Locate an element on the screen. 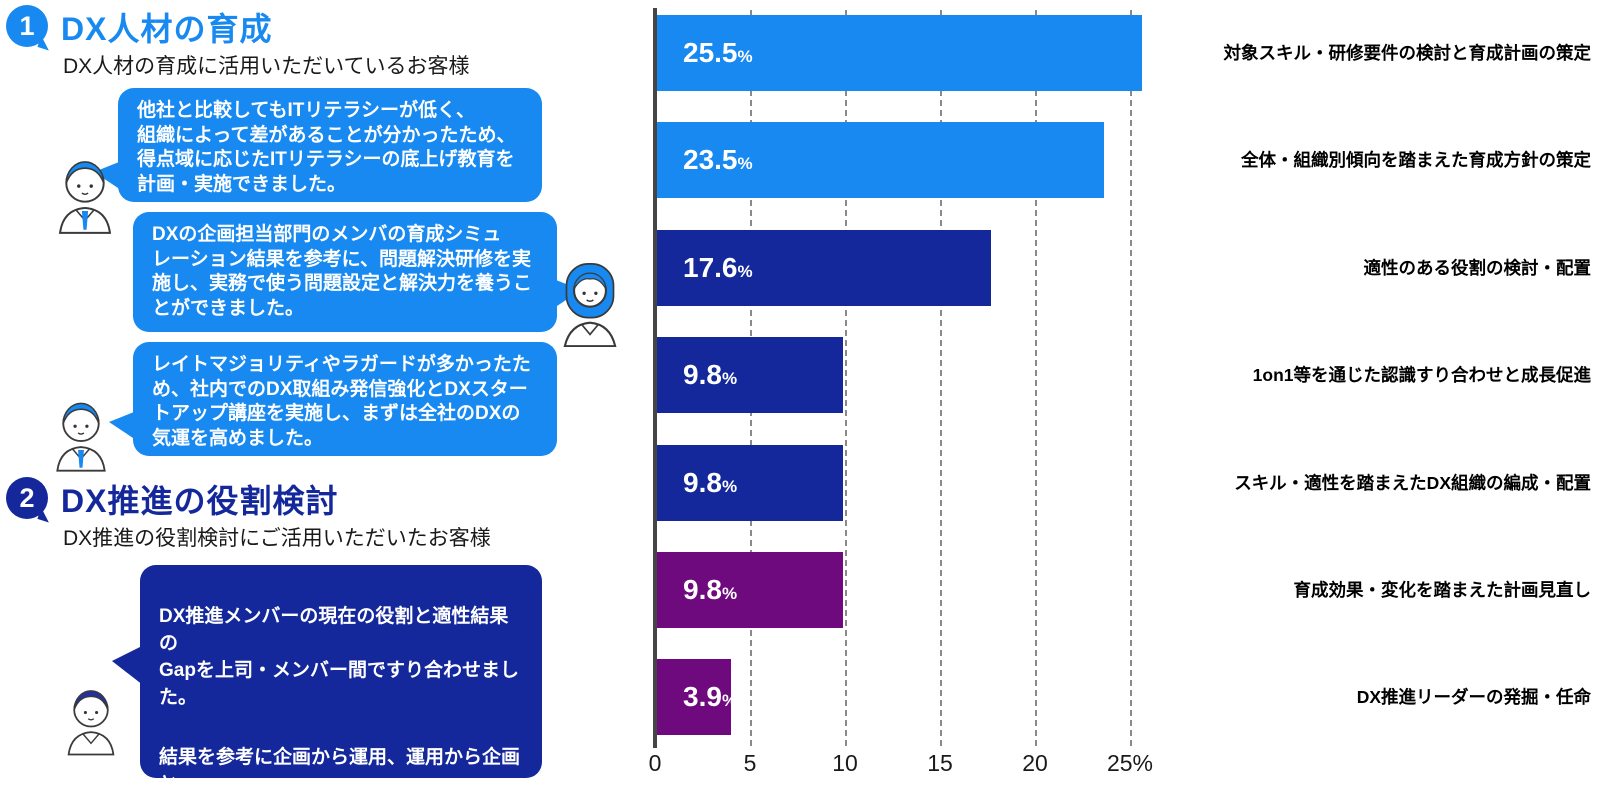 The image size is (1597, 790). bar-value-label: 23.5% is located at coordinates (718, 160).